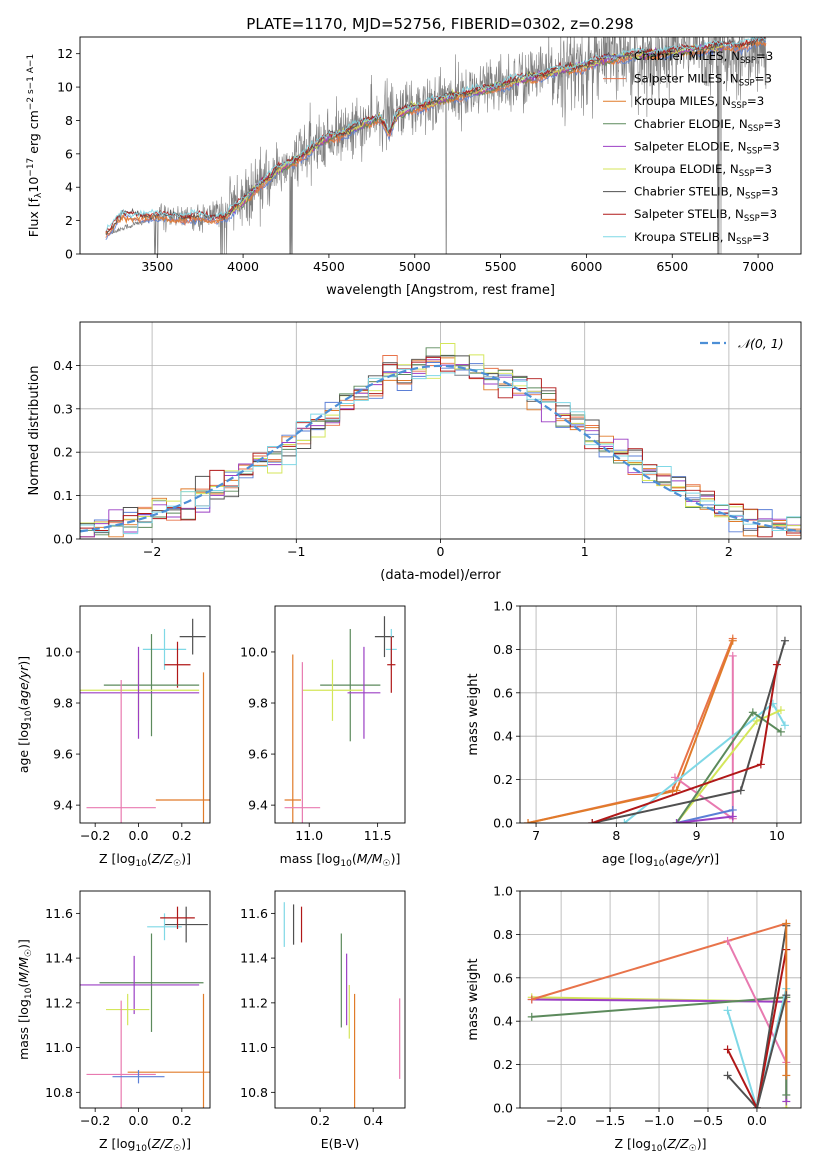  I want to click on x-tick-label: 4500, so click(329, 266).